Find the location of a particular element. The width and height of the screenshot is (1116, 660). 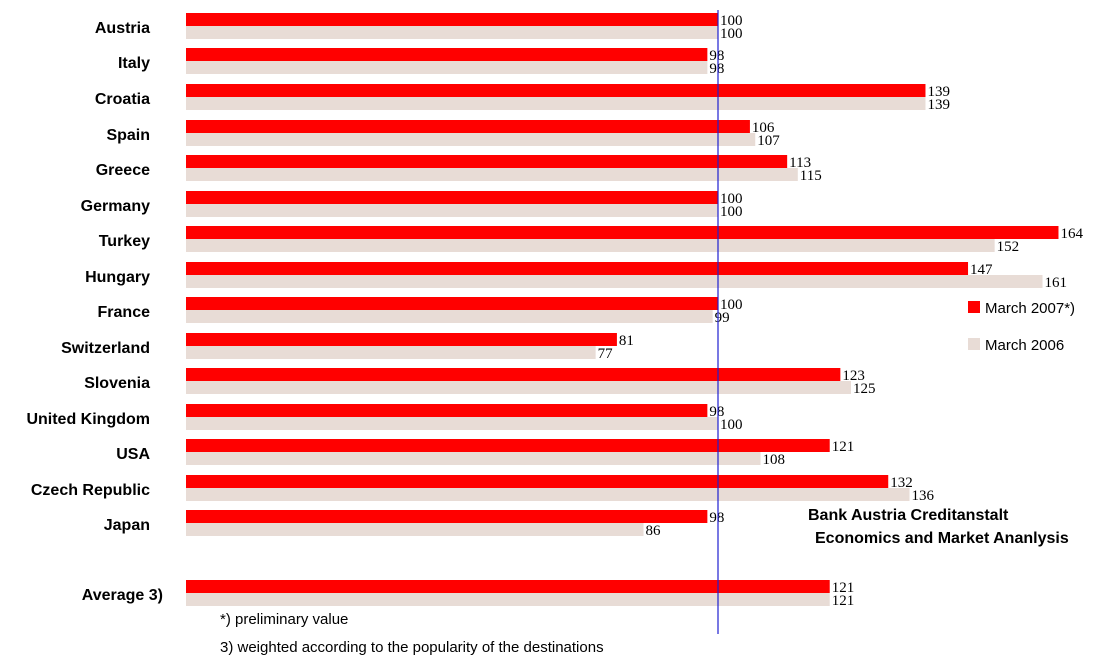

category-label-switzerland: Switzerland is located at coordinates (105, 348).